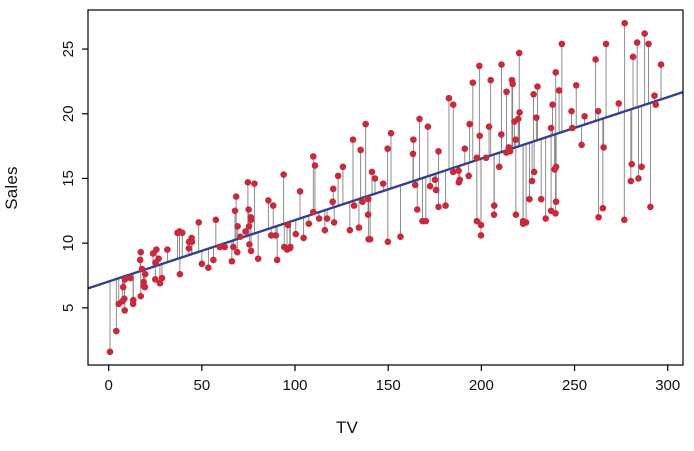 This screenshot has width=694, height=451. Describe the element at coordinates (295, 385) in the screenshot. I see `x-tick-label: 100` at that location.